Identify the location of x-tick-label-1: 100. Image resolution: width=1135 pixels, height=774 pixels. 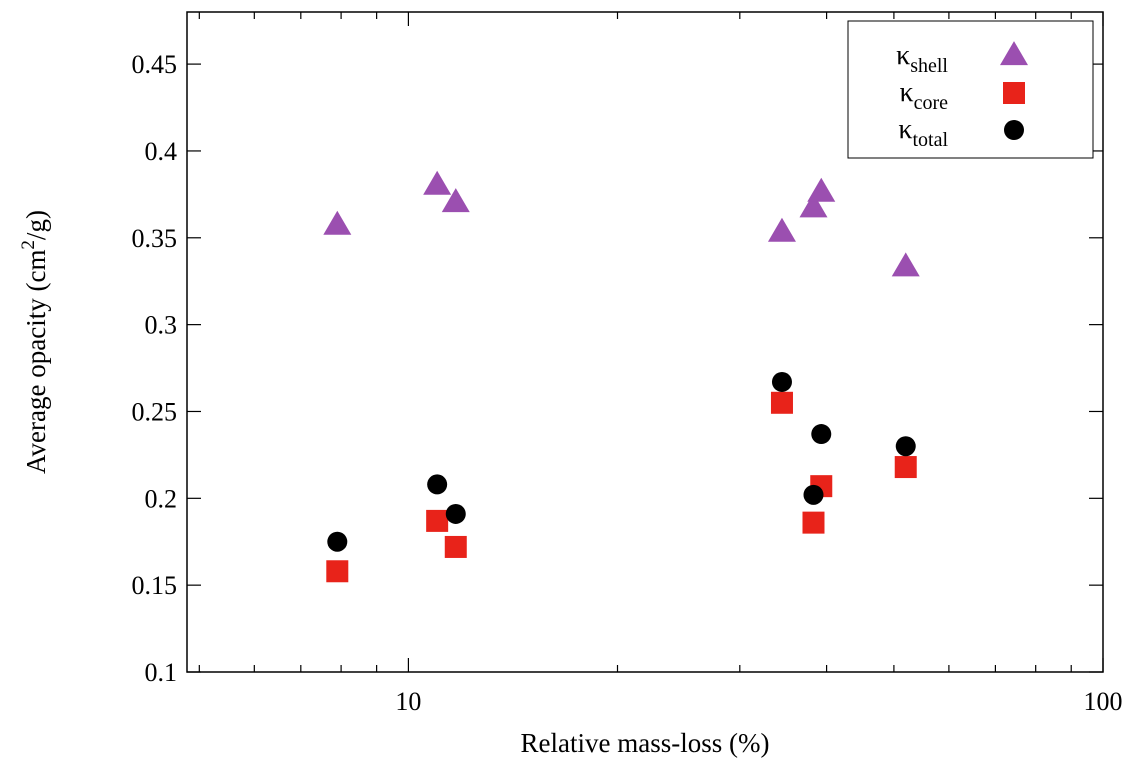
(1103, 701).